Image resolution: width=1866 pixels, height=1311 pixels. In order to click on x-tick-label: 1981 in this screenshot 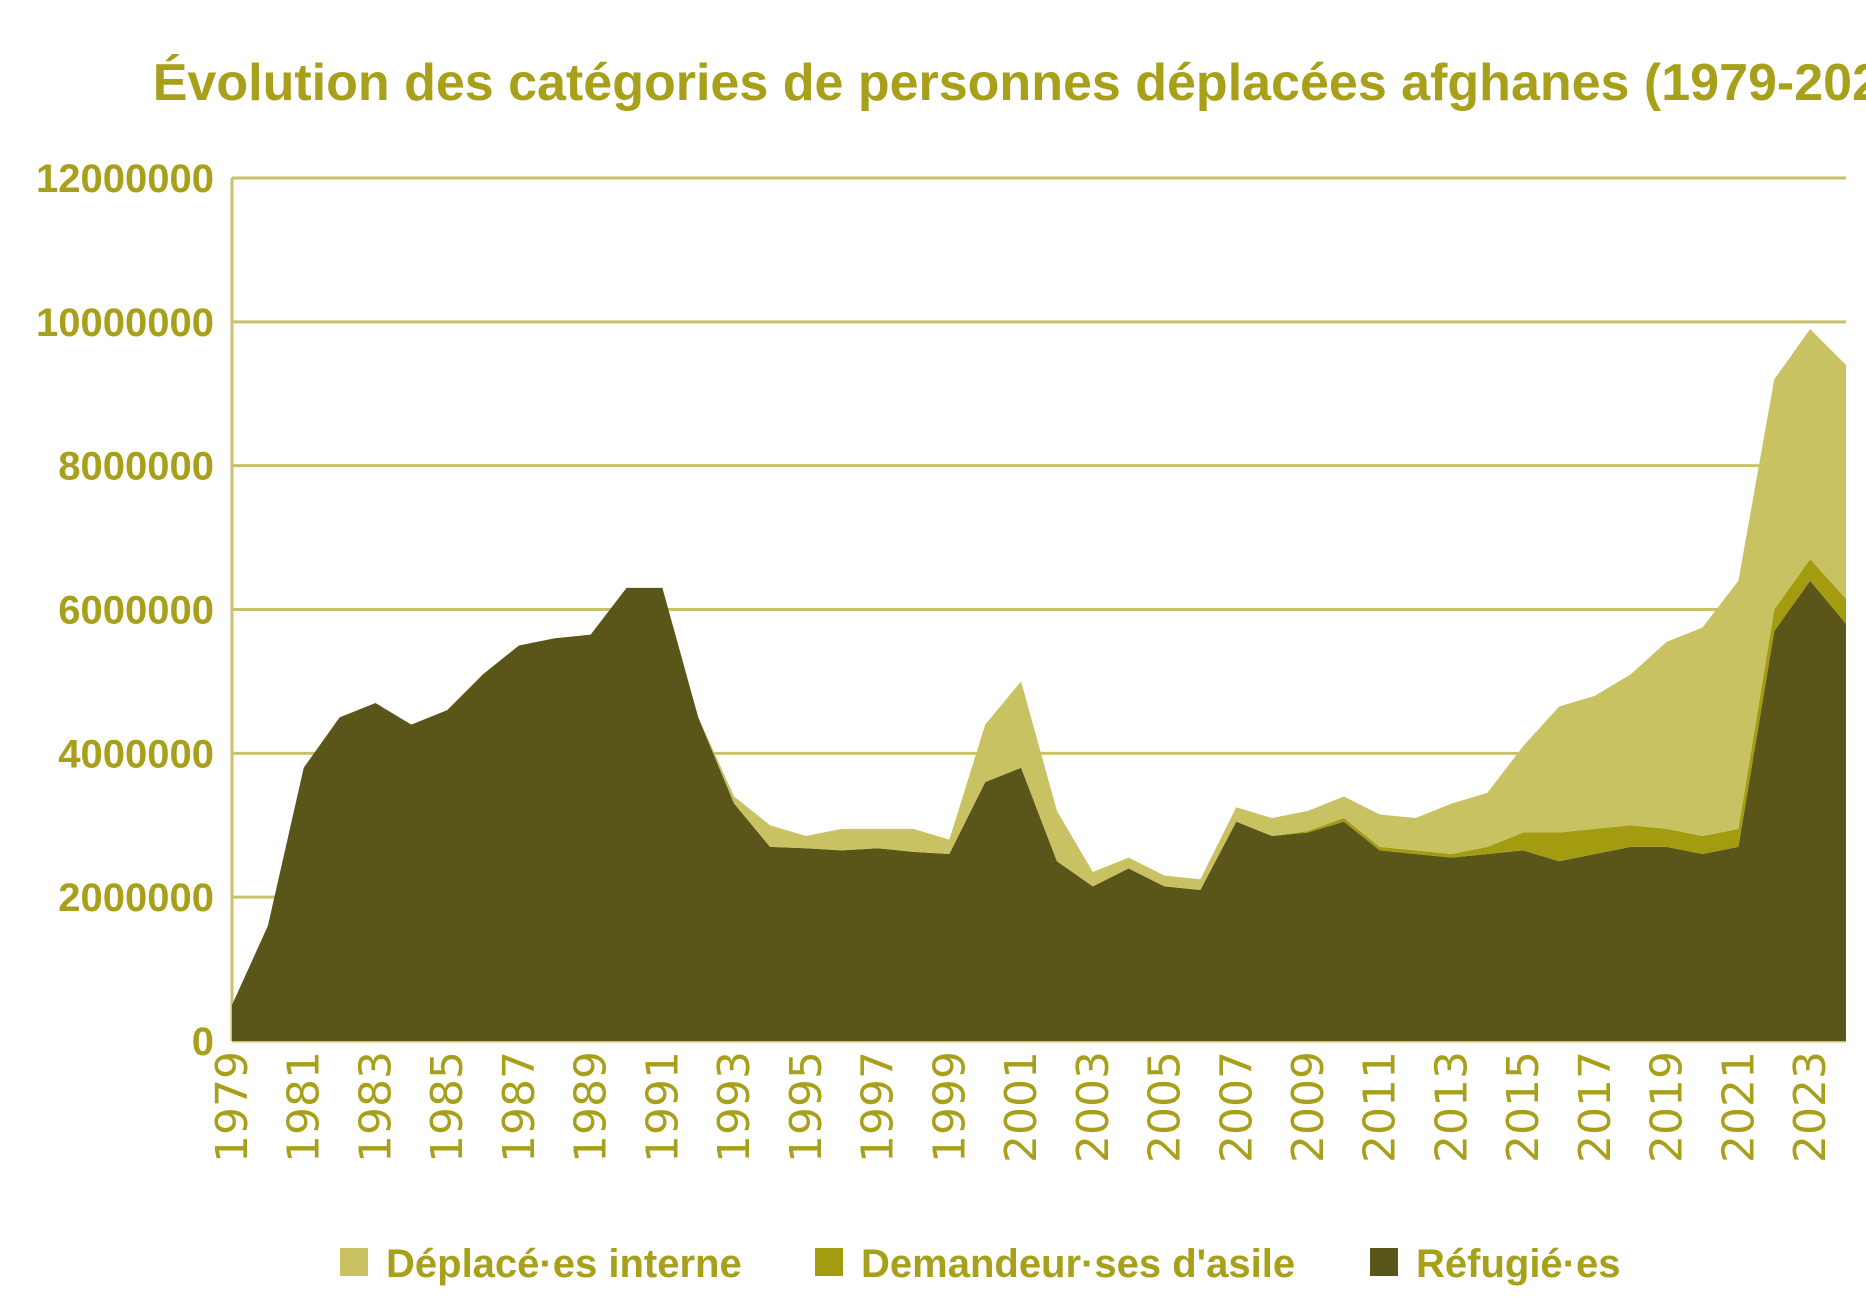, I will do `click(304, 1107)`.